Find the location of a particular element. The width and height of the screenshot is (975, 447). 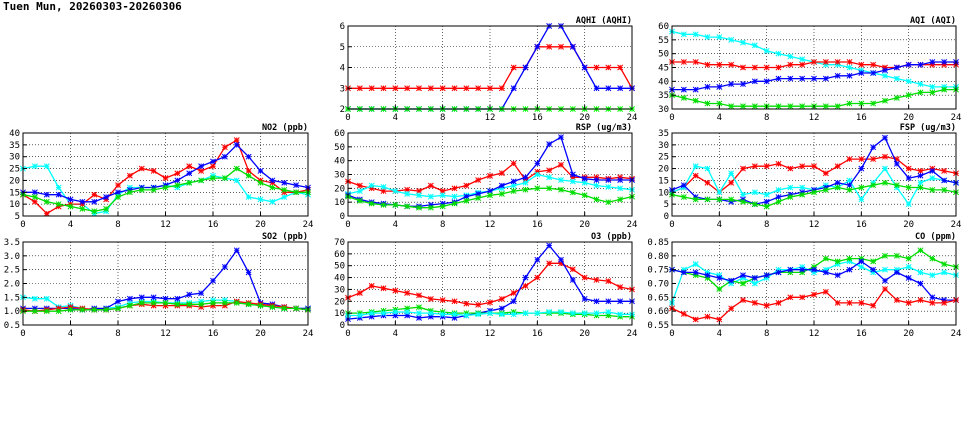

so2-series-2-point is located at coordinates (213, 305).